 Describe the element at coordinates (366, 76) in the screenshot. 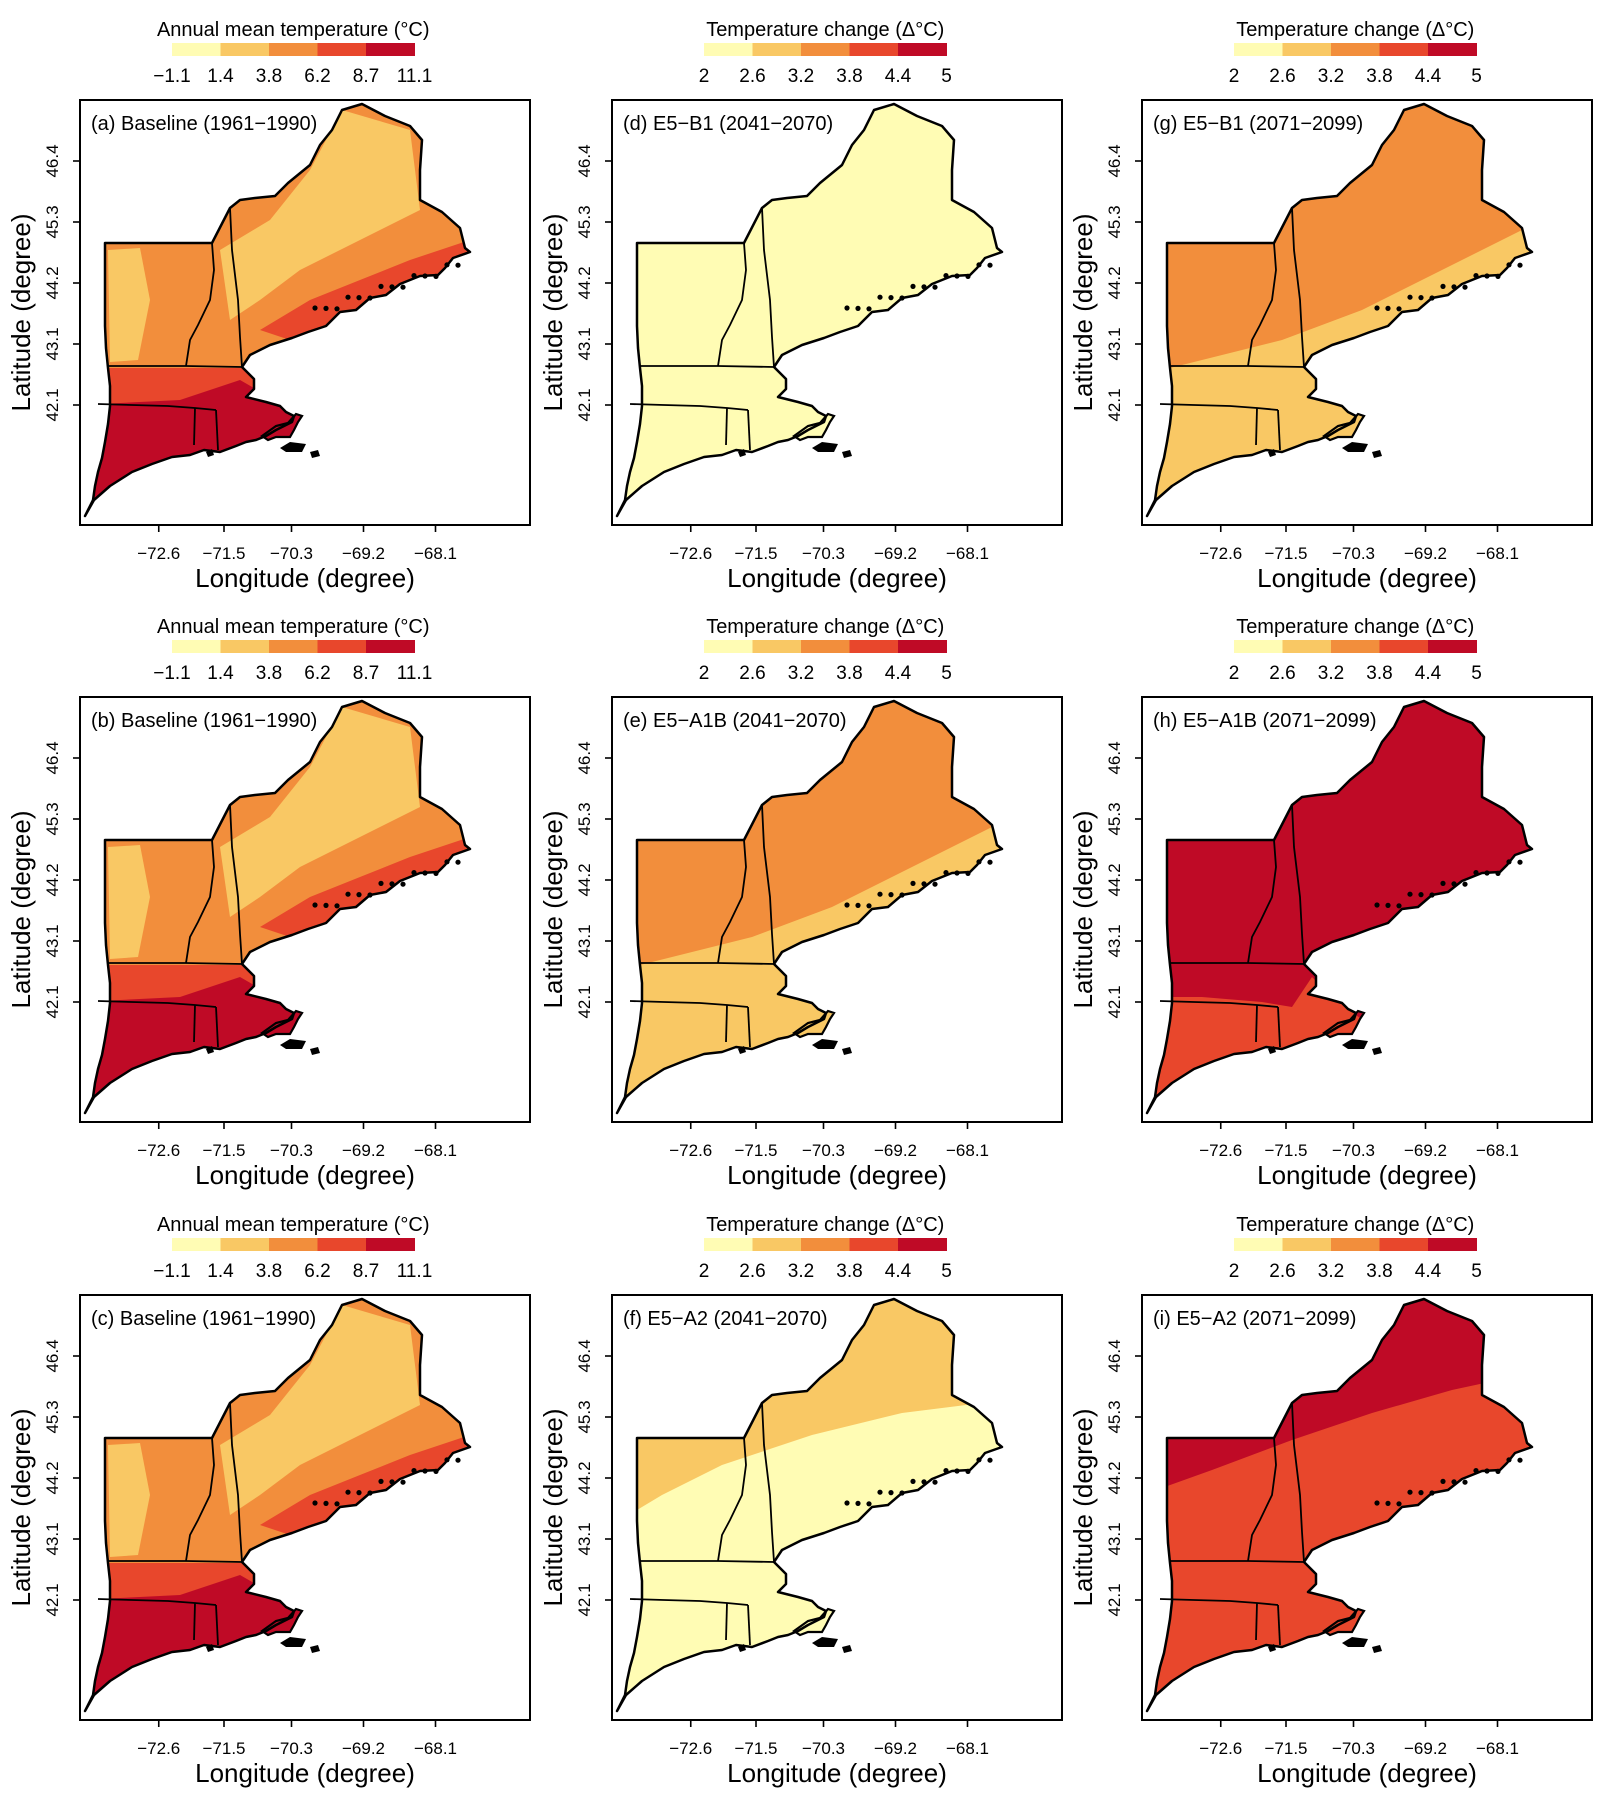

I see `legend-tick-label: 8.7` at that location.